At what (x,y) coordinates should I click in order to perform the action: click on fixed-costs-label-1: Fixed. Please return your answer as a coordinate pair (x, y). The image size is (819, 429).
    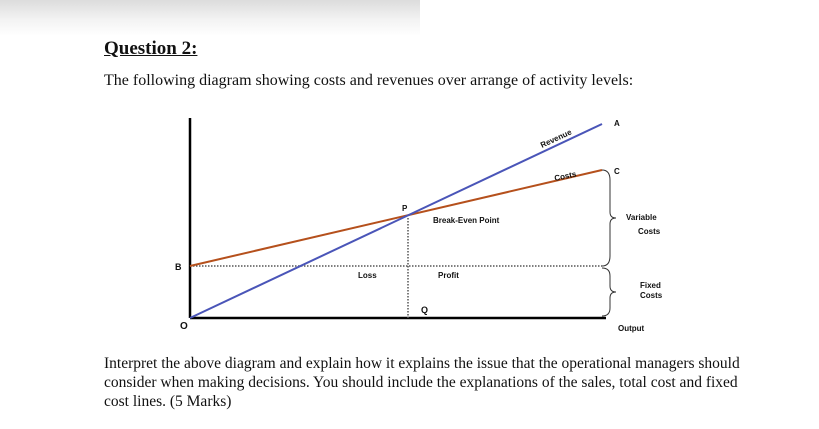
    Looking at the image, I should click on (650, 285).